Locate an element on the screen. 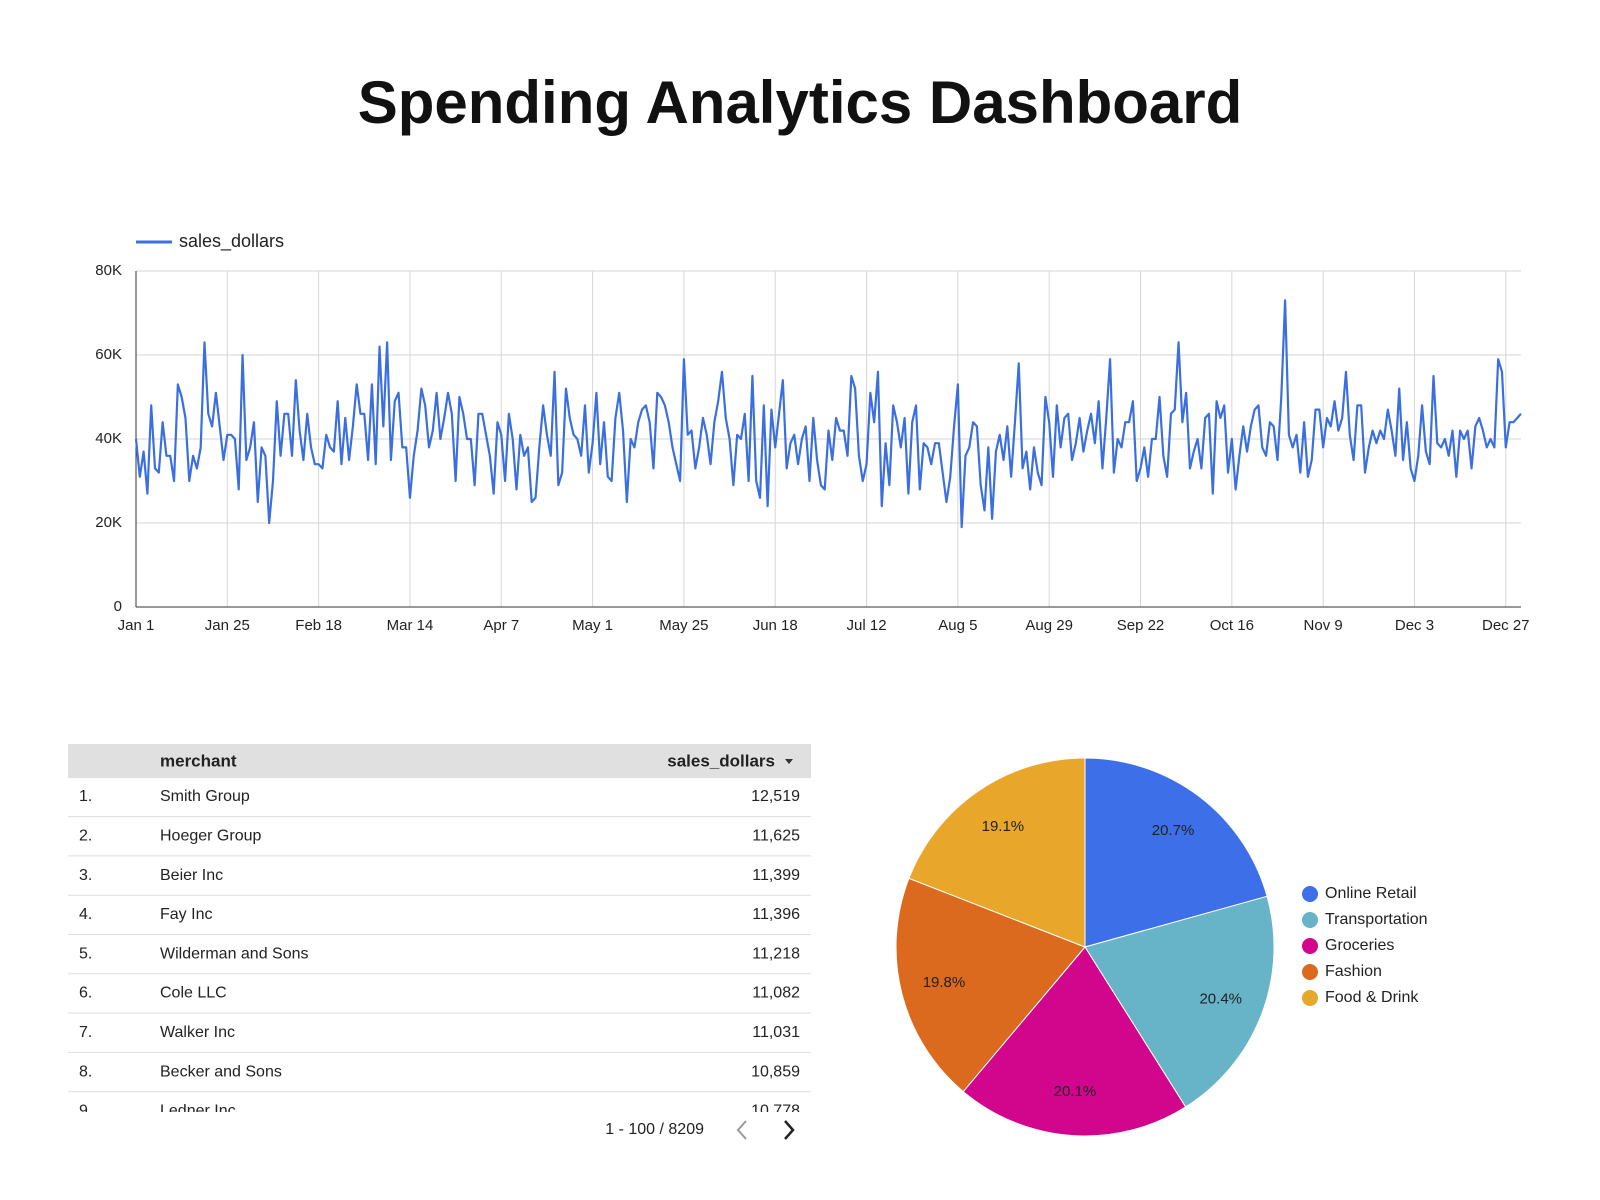 The image size is (1600, 1200). x-tick-label: Dec 27 is located at coordinates (1506, 625).